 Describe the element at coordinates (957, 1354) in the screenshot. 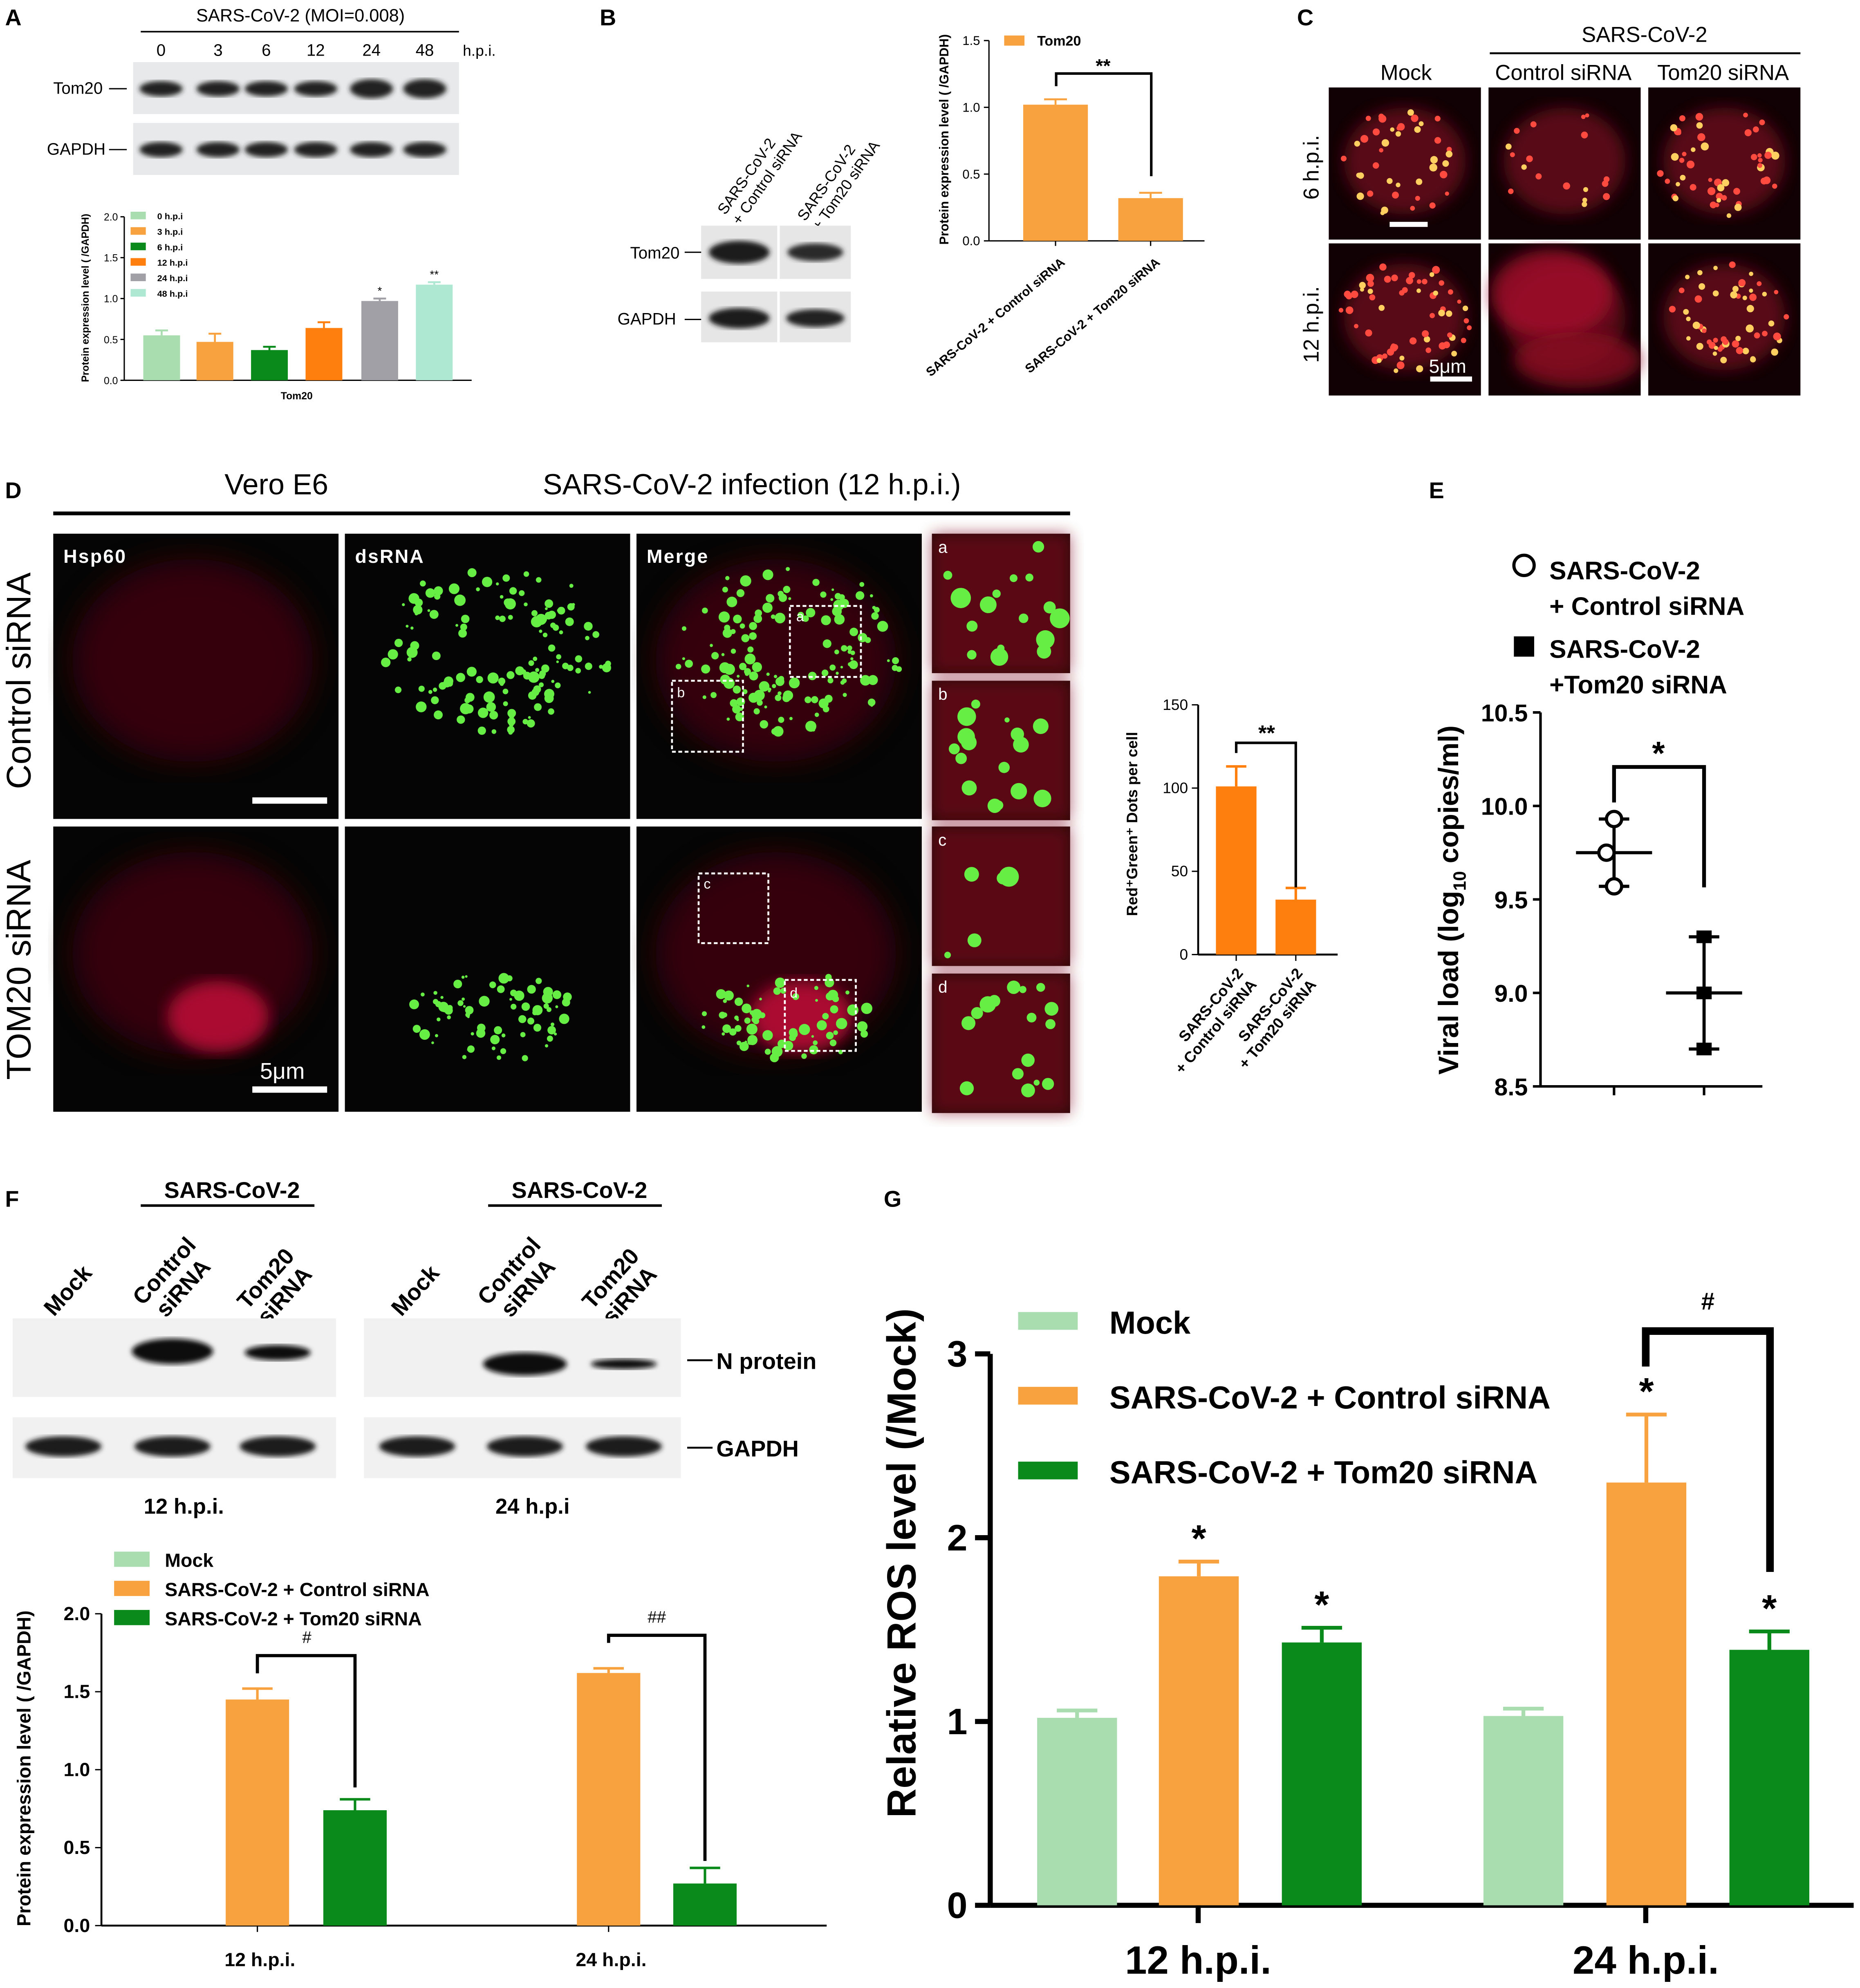

I see `g-ytick-label: 3` at that location.